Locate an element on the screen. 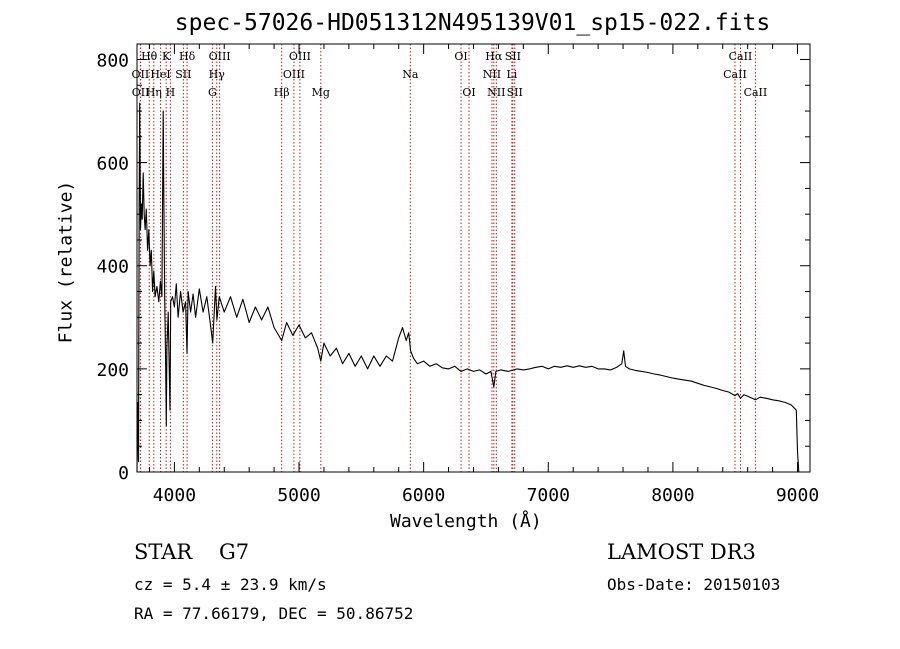  x-tick-label-4: 8000 is located at coordinates (672, 495).